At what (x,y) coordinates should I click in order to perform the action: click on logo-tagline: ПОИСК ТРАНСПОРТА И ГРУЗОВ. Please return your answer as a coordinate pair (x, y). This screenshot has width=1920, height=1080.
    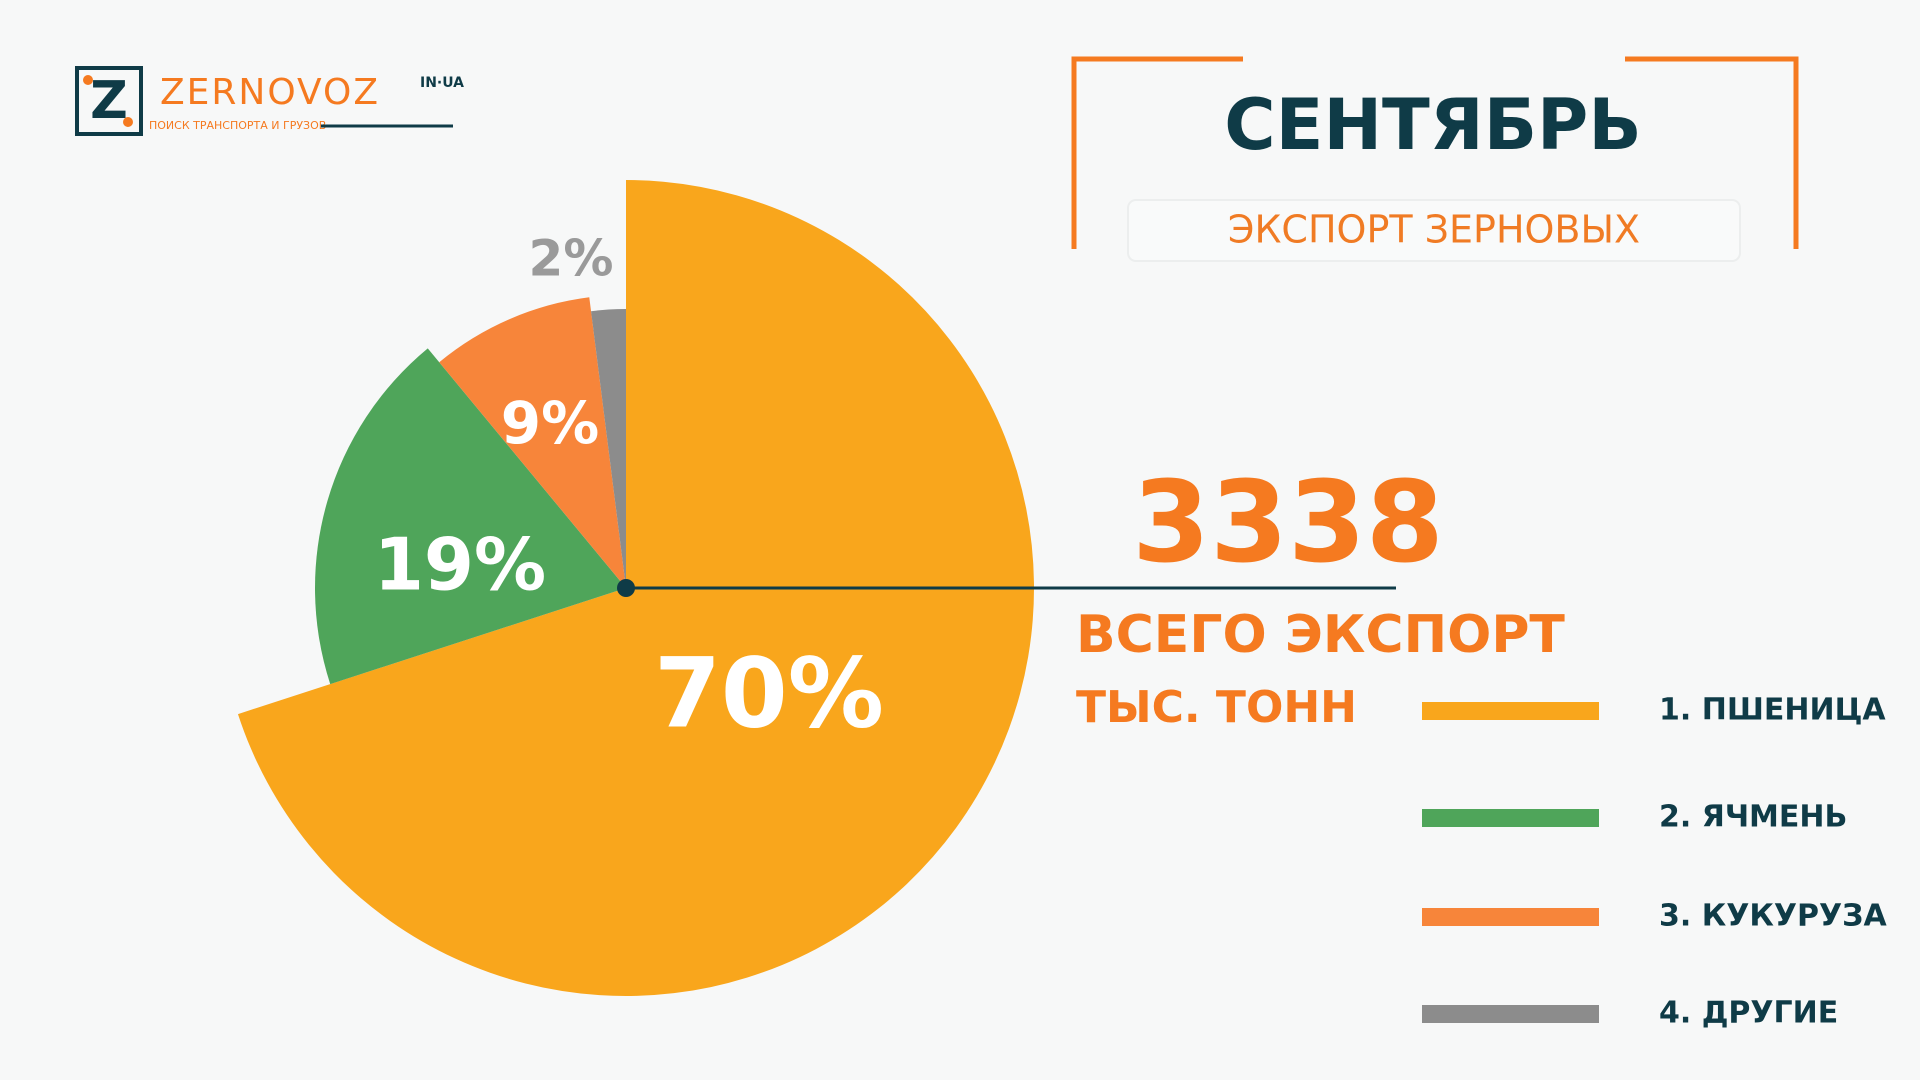
    Looking at the image, I should click on (237, 125).